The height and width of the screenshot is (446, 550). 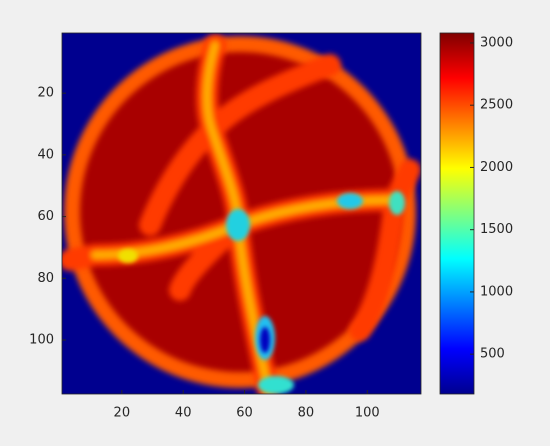 I want to click on colorbar-tick-label: 1000, so click(x=496, y=291).